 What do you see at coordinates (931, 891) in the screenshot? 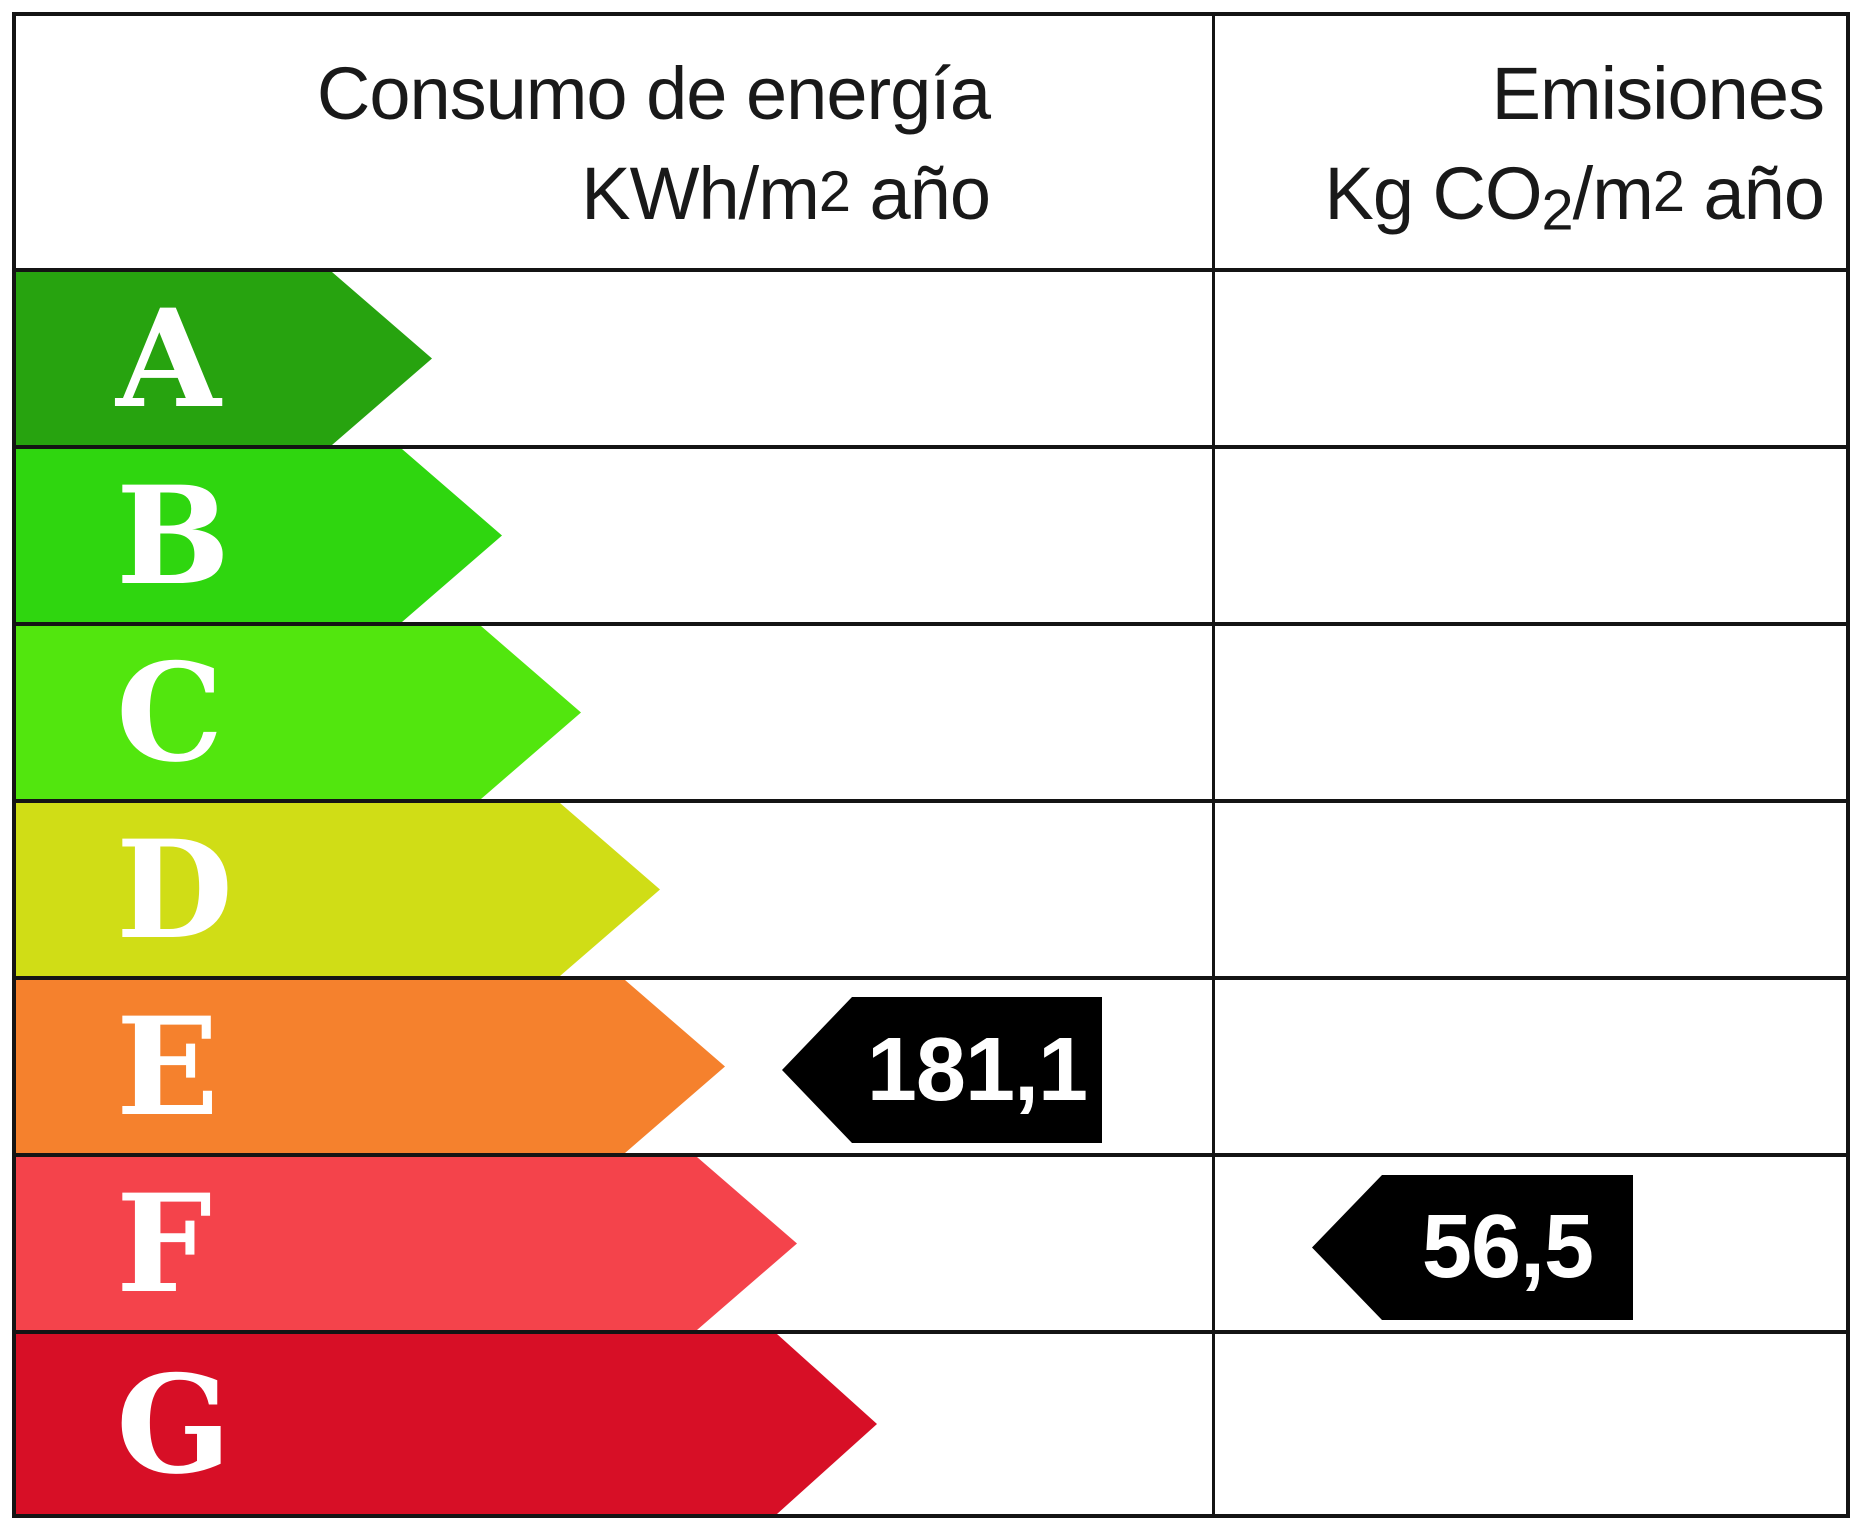
I see `rating-row-d: D` at bounding box center [931, 891].